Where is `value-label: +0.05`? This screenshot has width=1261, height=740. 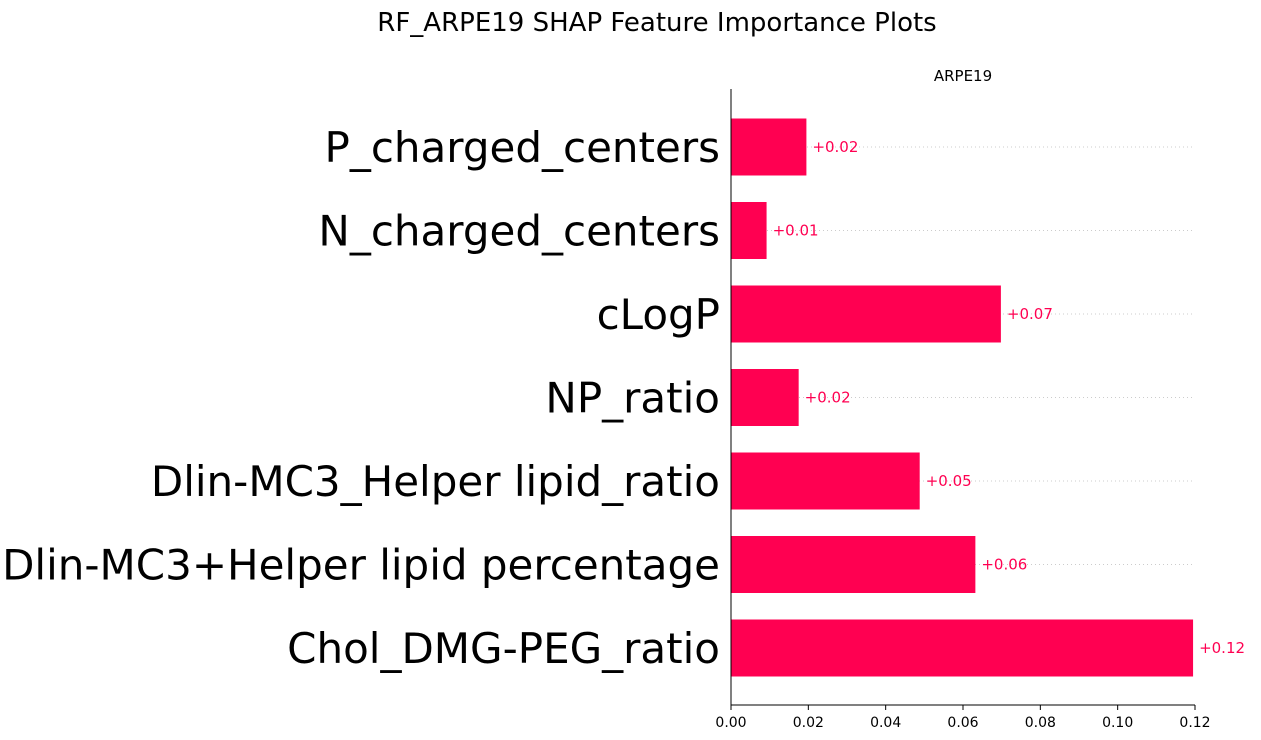
value-label: +0.05 is located at coordinates (949, 481).